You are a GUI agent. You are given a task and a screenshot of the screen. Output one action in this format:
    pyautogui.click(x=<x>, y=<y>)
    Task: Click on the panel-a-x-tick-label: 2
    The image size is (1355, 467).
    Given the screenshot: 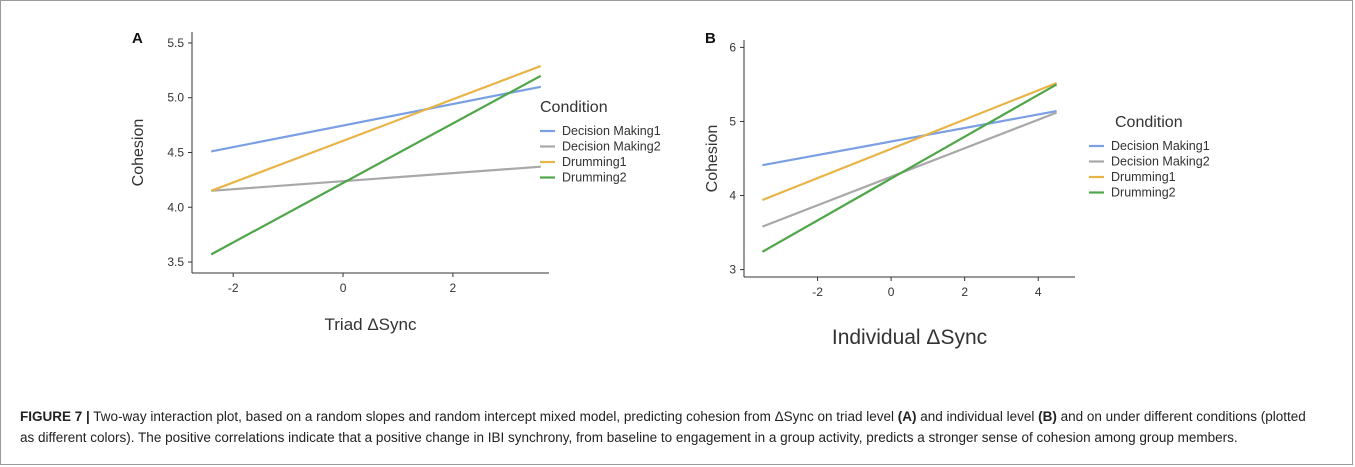 What is the action you would take?
    pyautogui.click(x=453, y=288)
    